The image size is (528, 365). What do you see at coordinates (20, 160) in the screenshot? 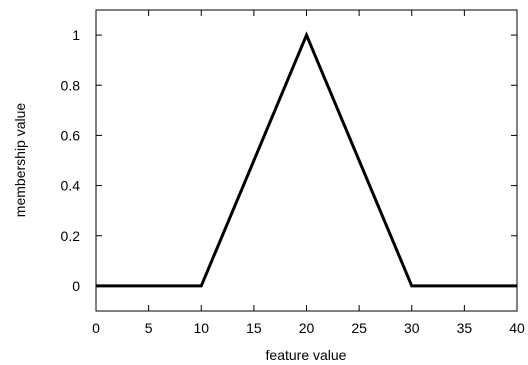
I see `y-axis-label: membership value` at bounding box center [20, 160].